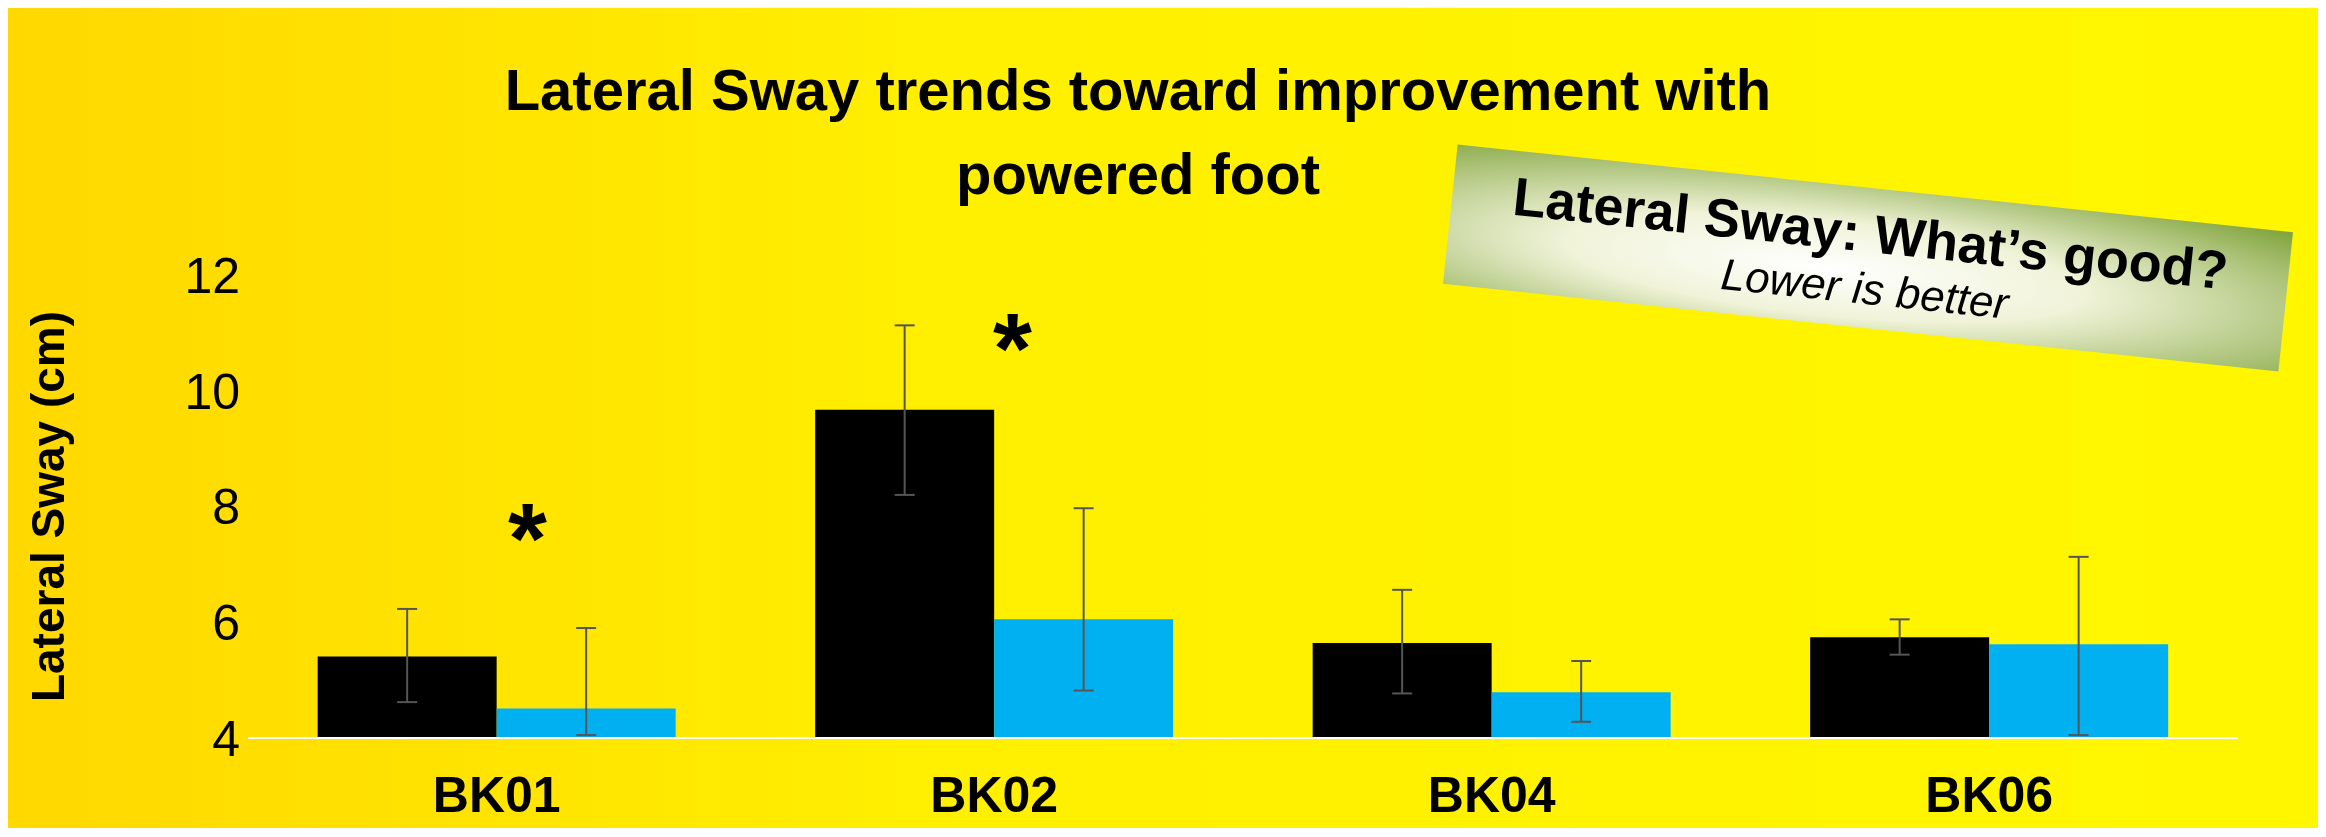  I want to click on y-tick-label: 4, so click(226, 738).